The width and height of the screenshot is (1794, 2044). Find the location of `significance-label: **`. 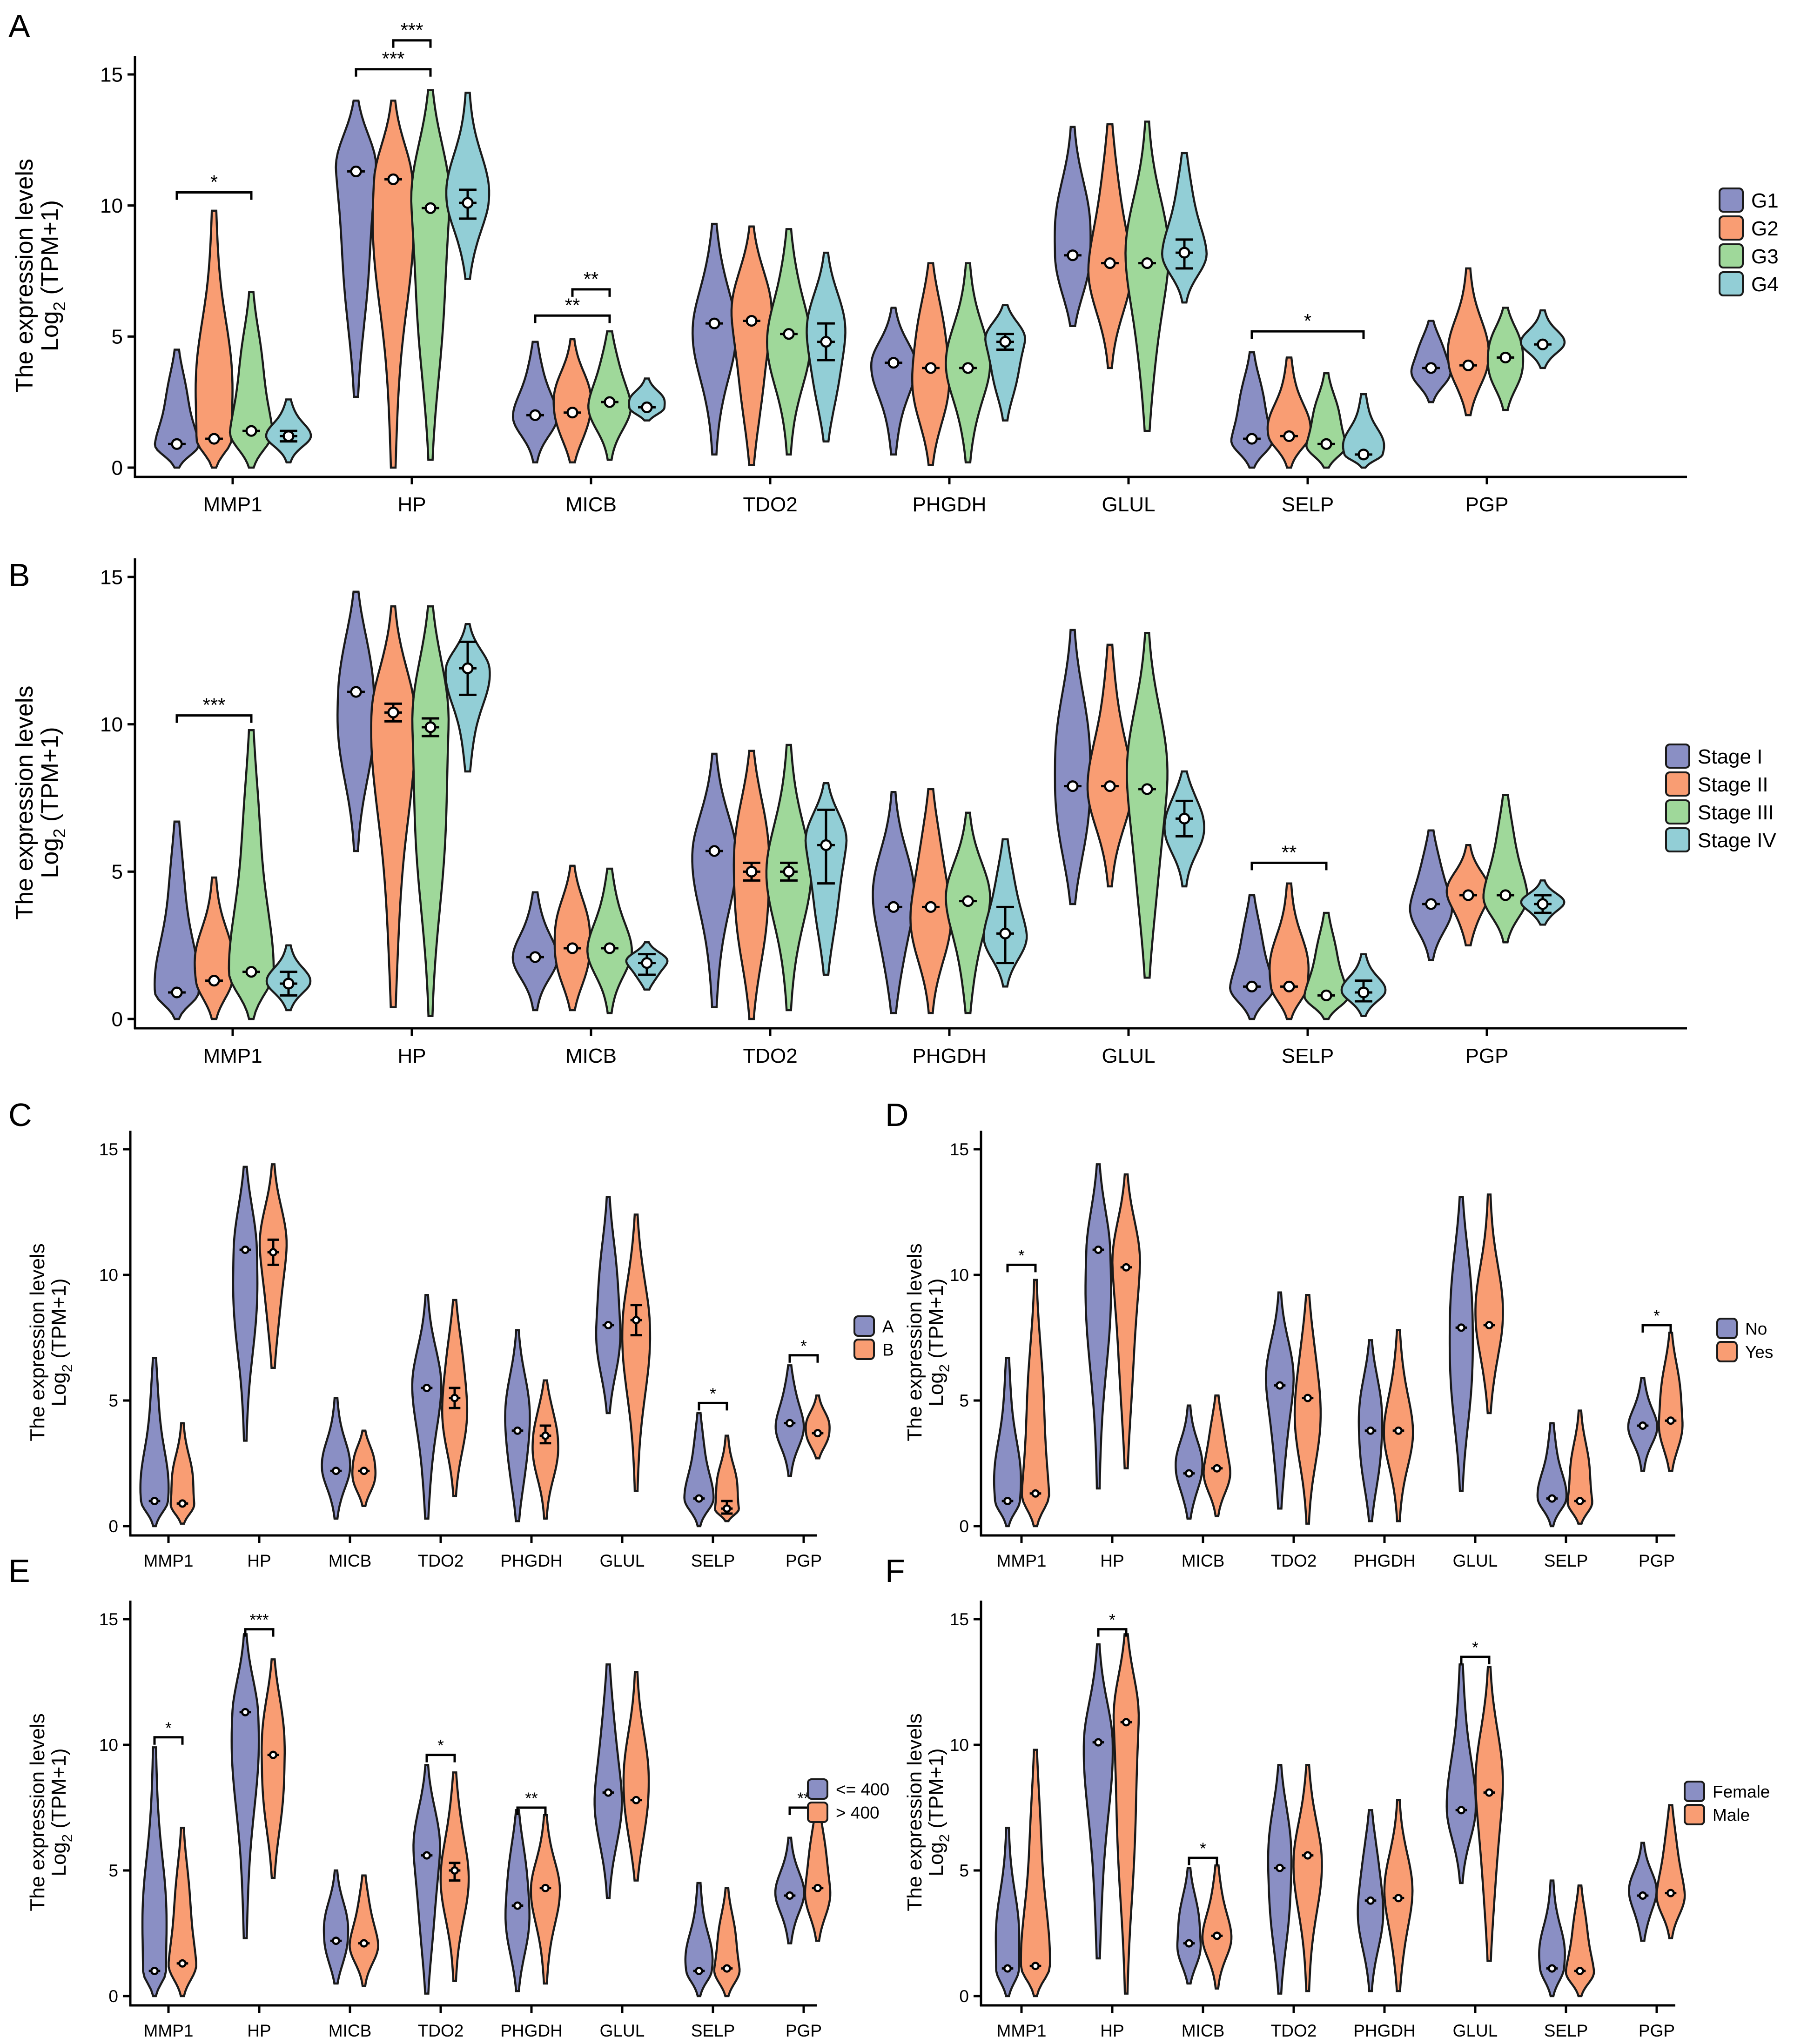

significance-label: ** is located at coordinates (591, 279).